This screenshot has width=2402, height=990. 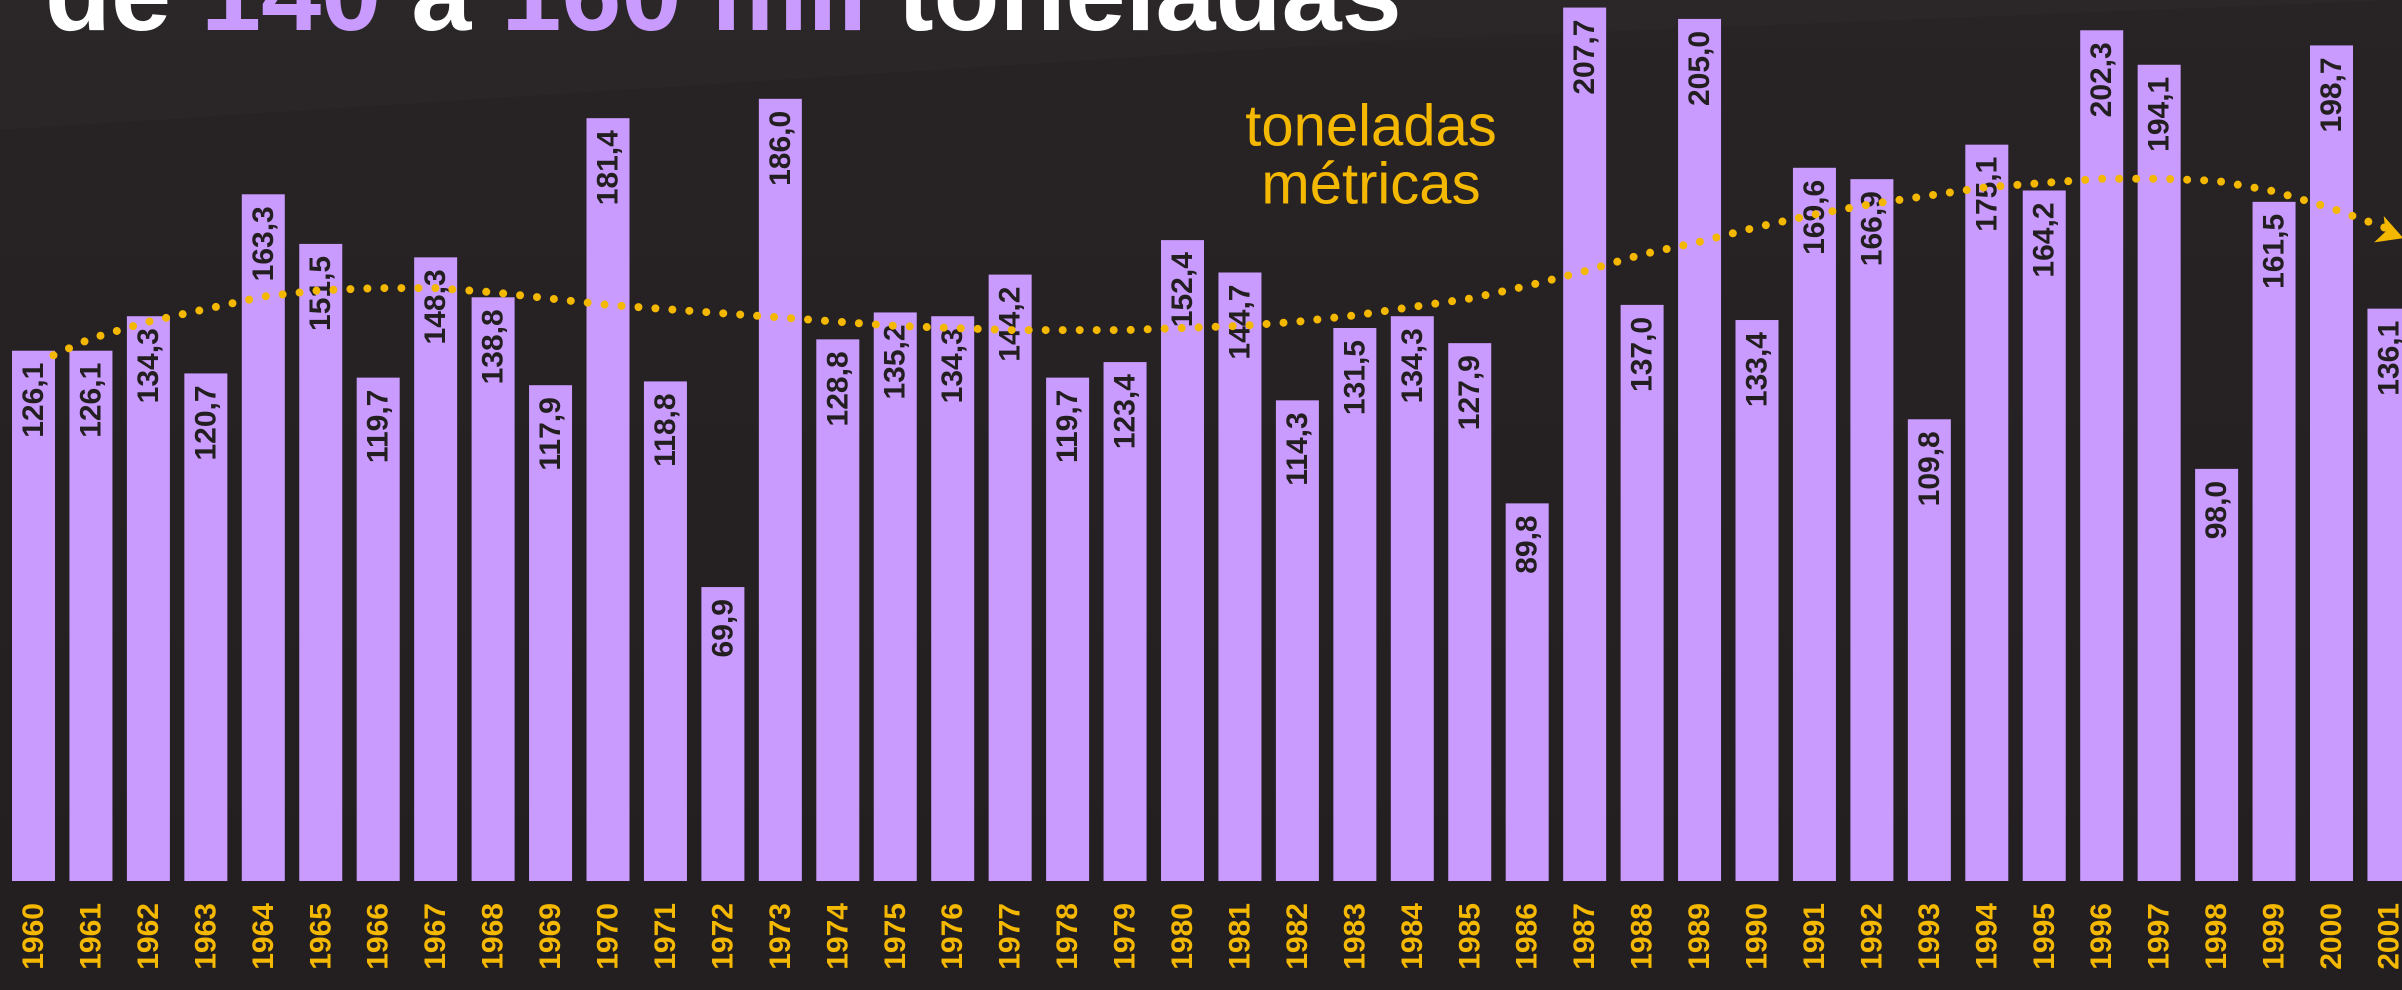 What do you see at coordinates (263, 243) in the screenshot?
I see `value-label: 163,3` at bounding box center [263, 243].